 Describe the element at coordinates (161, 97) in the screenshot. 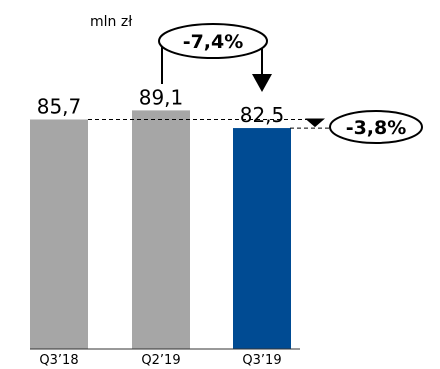

I see `bar-value-label: 89,1` at that location.